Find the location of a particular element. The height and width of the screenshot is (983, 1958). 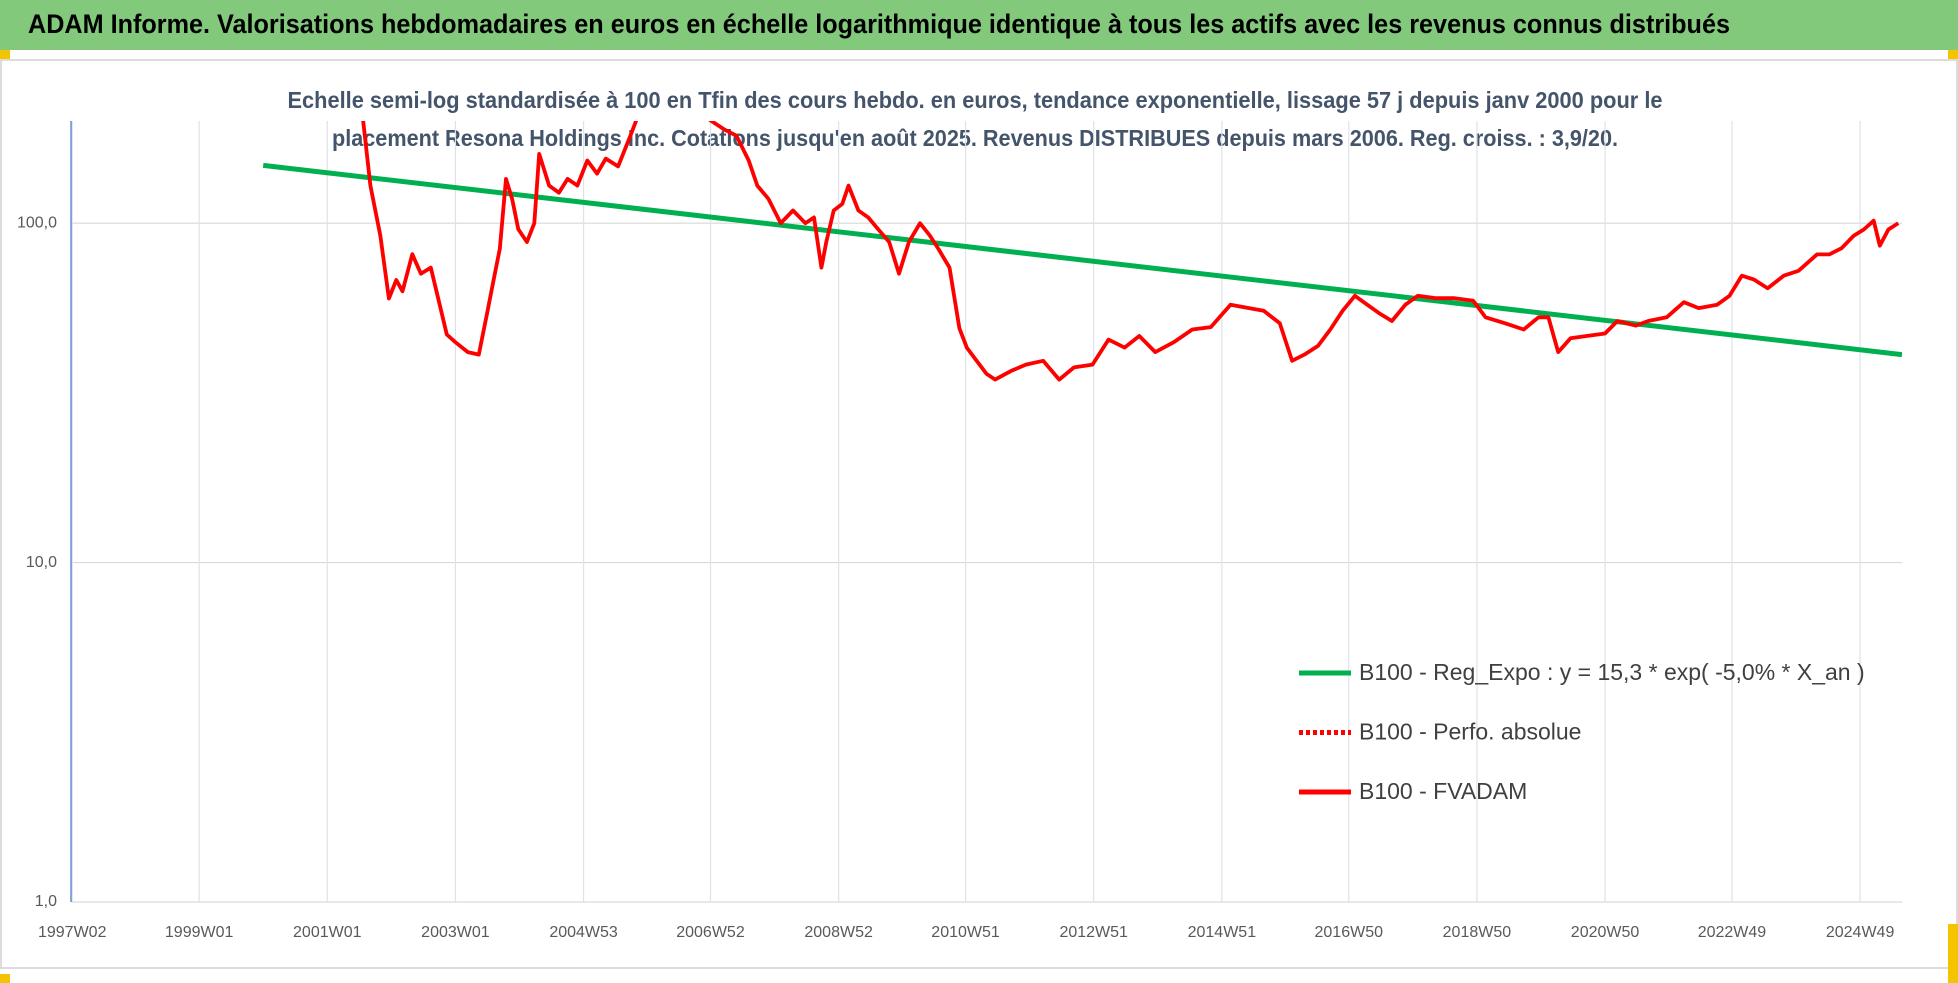

x-tick-label: 2004W53 is located at coordinates (583, 932).